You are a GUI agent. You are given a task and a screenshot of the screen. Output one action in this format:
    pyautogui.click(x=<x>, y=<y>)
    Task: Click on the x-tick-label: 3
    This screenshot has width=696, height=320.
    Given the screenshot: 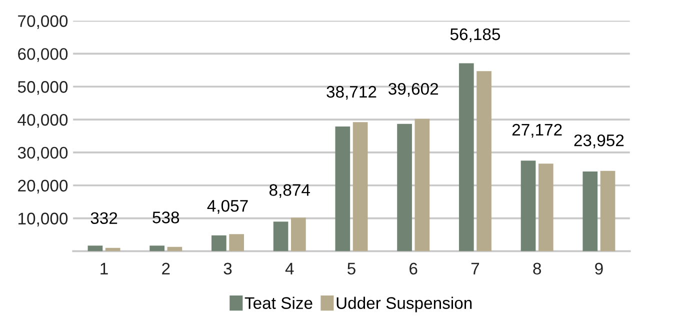 What is the action you would take?
    pyautogui.click(x=228, y=268)
    